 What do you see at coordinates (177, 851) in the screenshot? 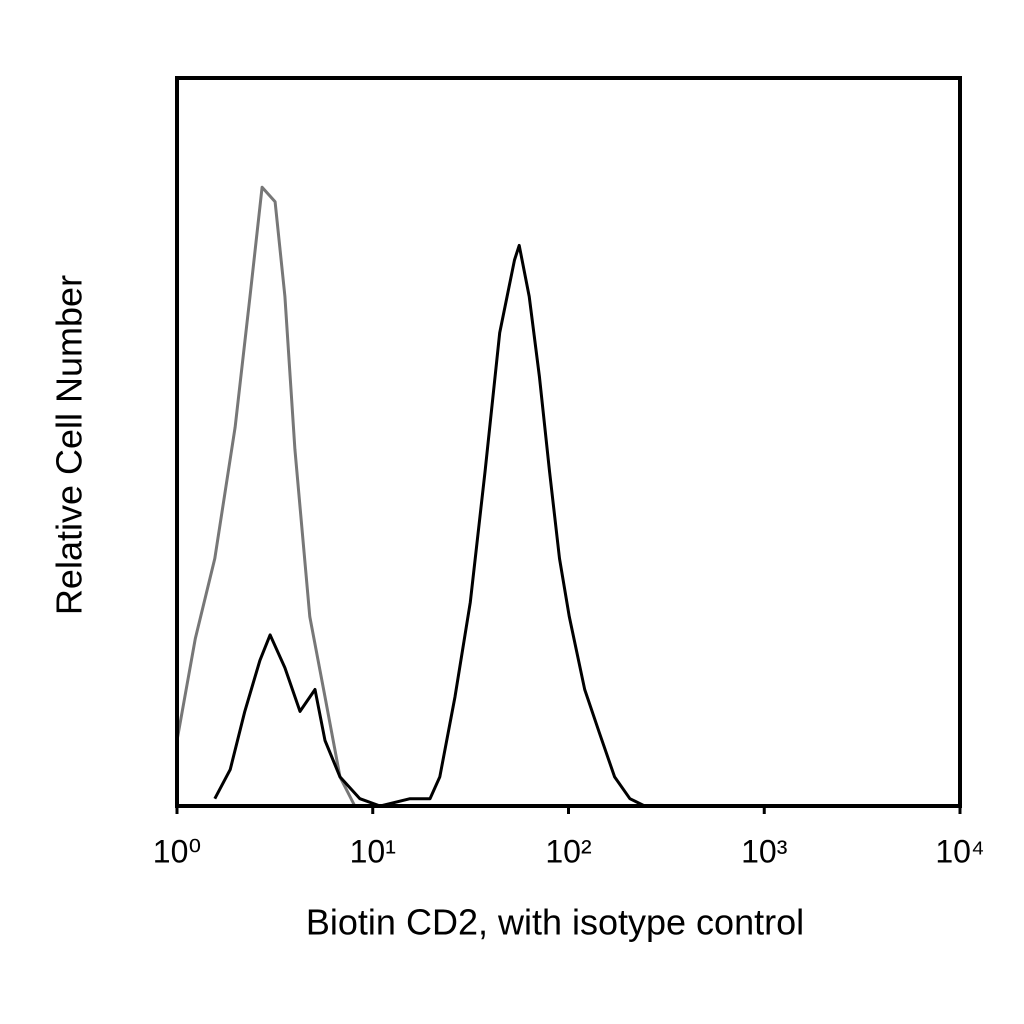
I see `x-tick-label: 10⁰` at bounding box center [177, 851].